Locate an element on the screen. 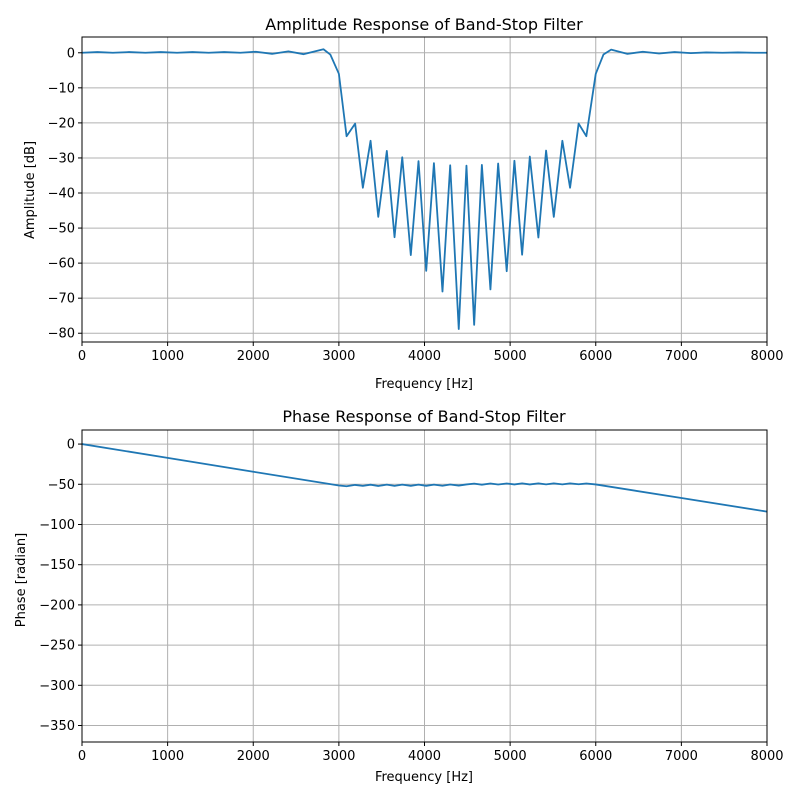  amplitude-y-tick-label: −50 is located at coordinates (61, 229).